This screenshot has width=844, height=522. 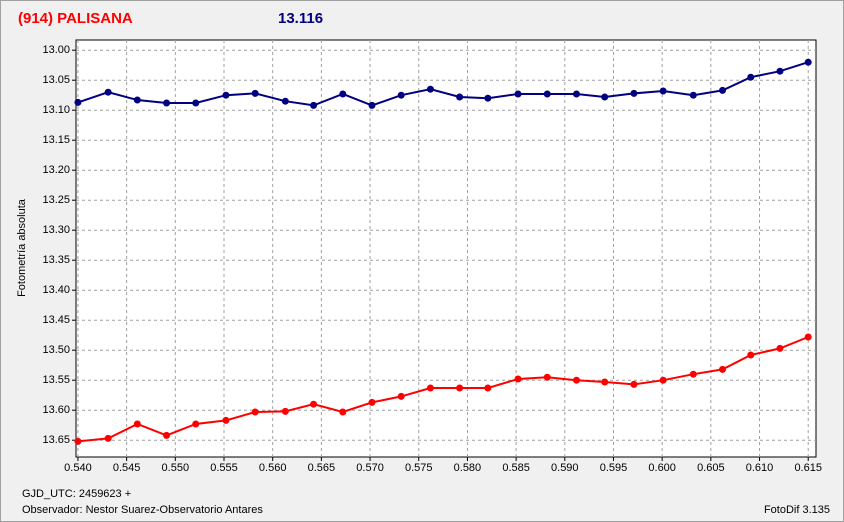 I want to click on y-tick-label: 13.35, so click(x=56, y=260).